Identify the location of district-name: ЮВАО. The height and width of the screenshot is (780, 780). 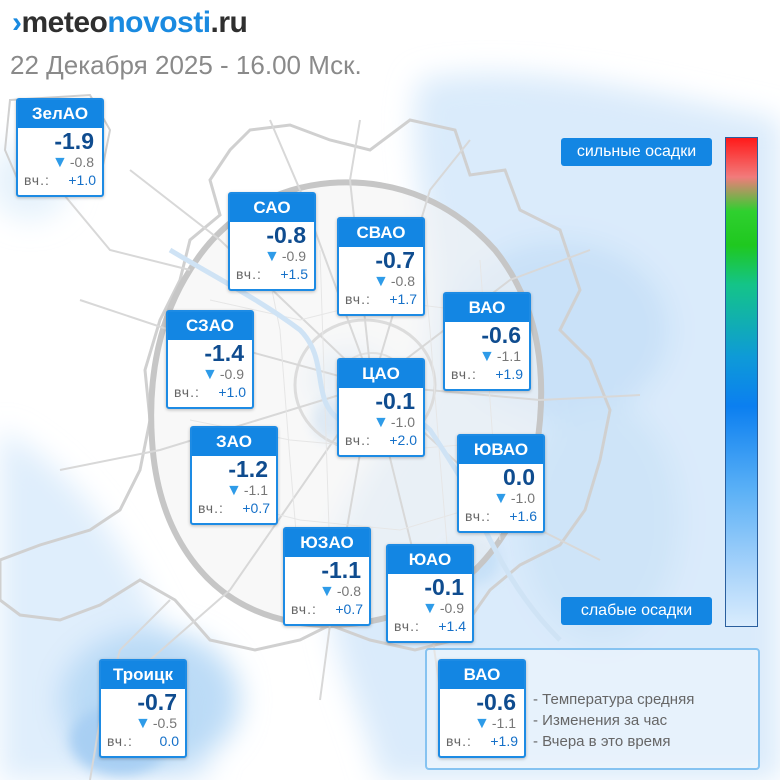
(501, 450).